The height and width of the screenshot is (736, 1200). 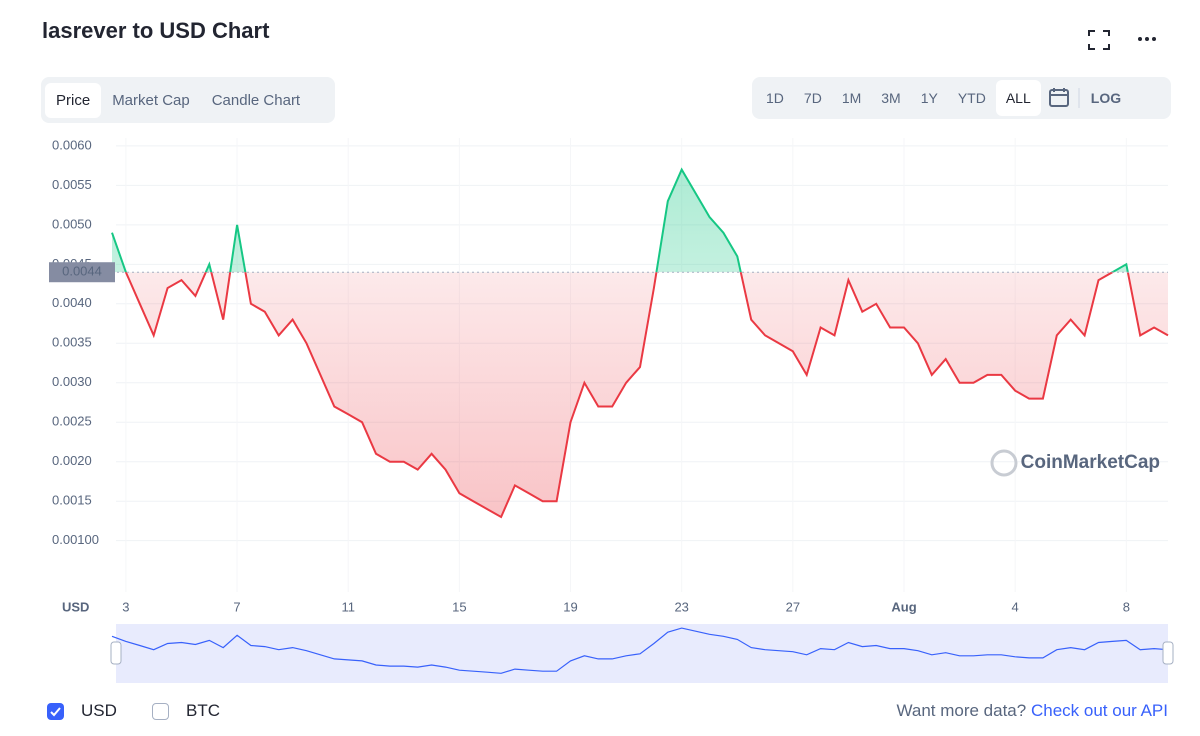 I want to click on range-button: ALL, so click(x=1018, y=98).